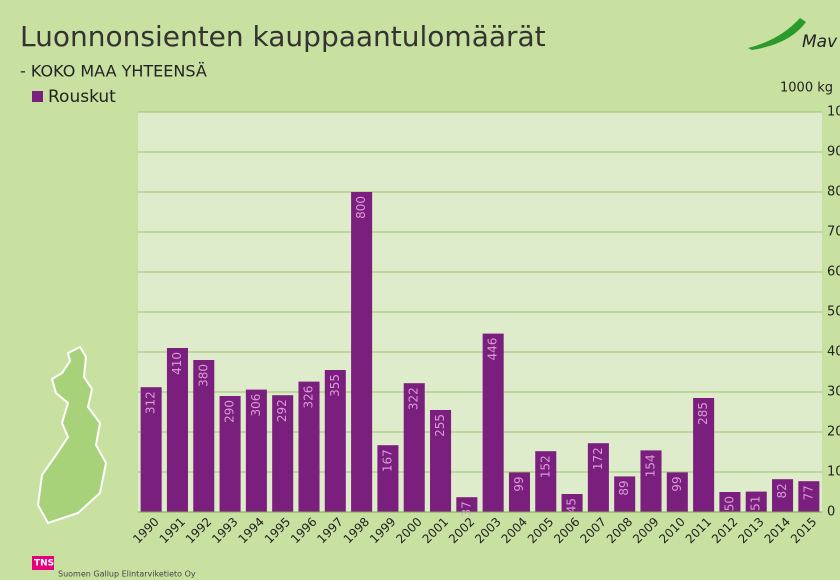 The image size is (840, 580). I want to click on source-logo: TNS, so click(44, 564).